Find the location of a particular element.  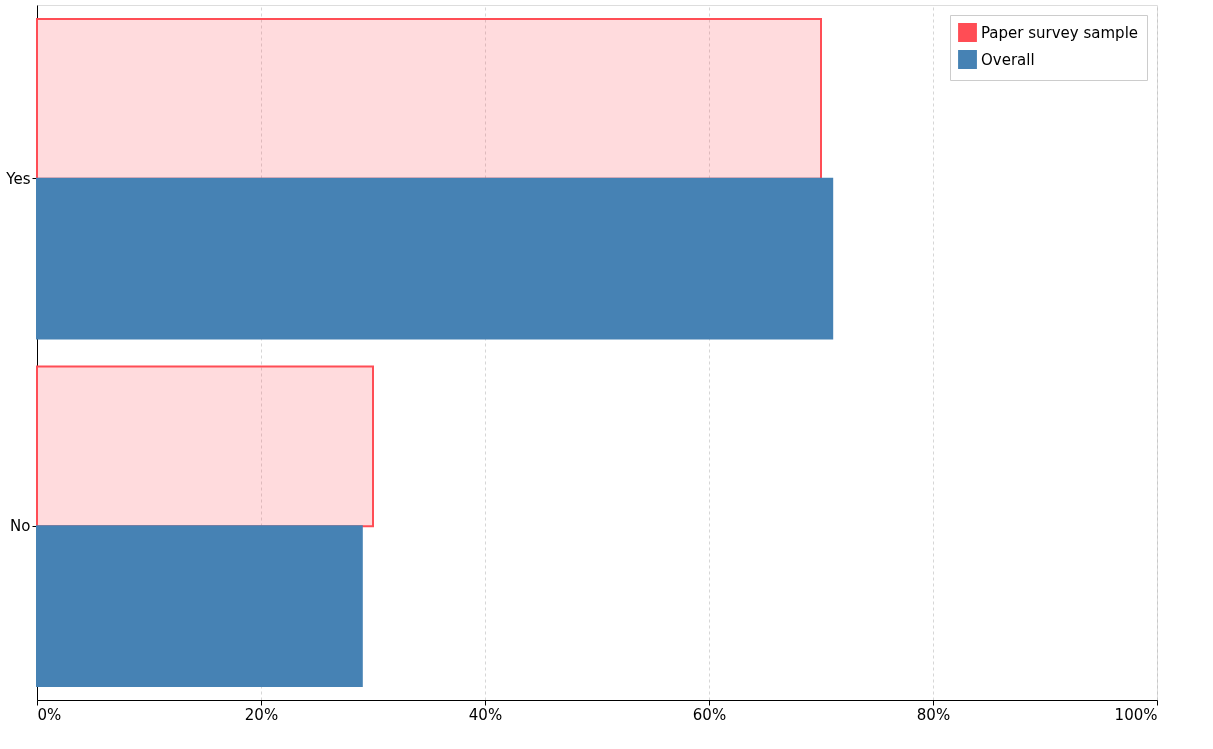

x-tick-label: 0% is located at coordinates (49, 714).